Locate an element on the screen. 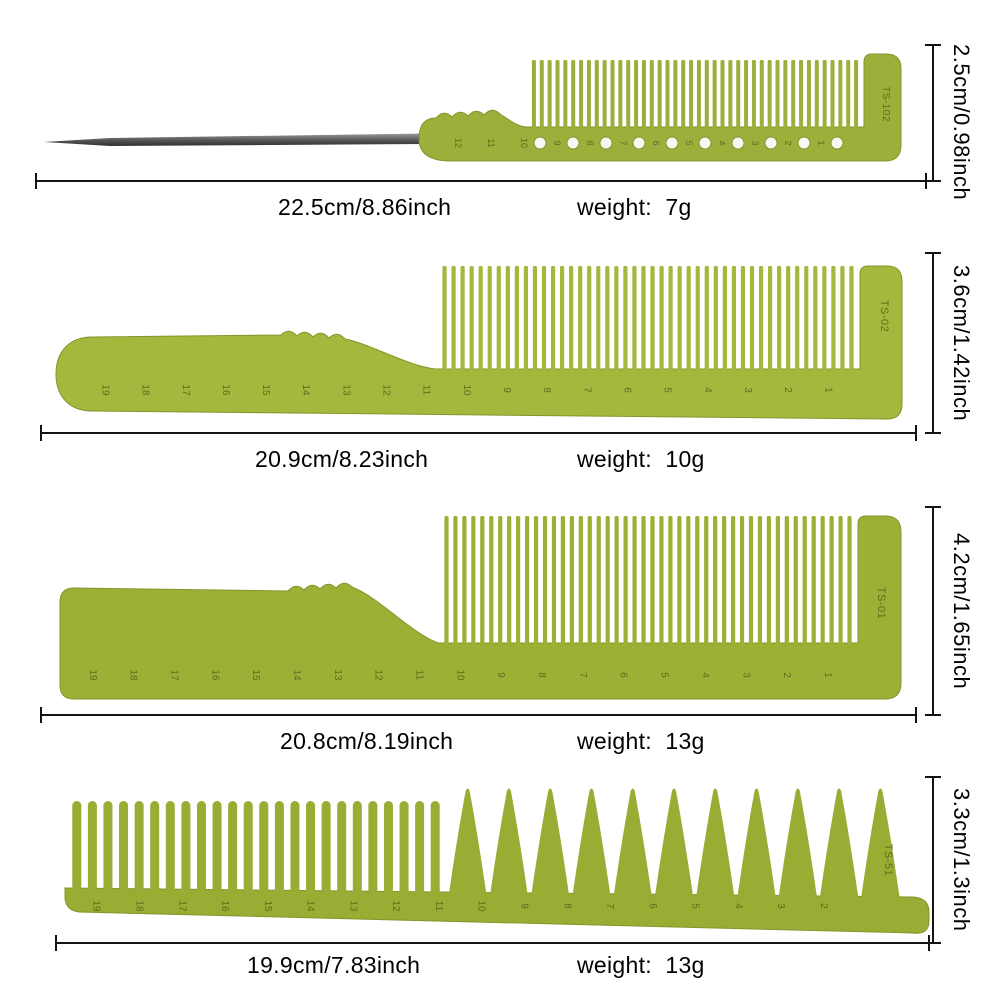 The height and width of the screenshot is (1000, 1000). model-label: TS-01 is located at coordinates (881, 603).